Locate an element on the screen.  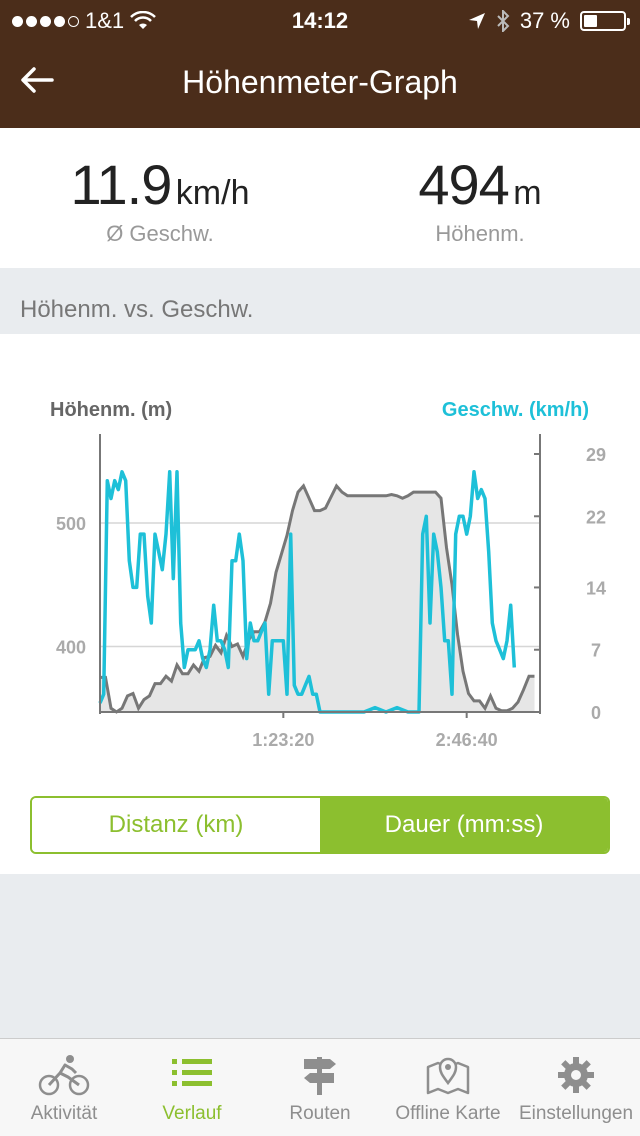
nav-bar: Höhenmeter-Graph is located at coordinates (320, 84).